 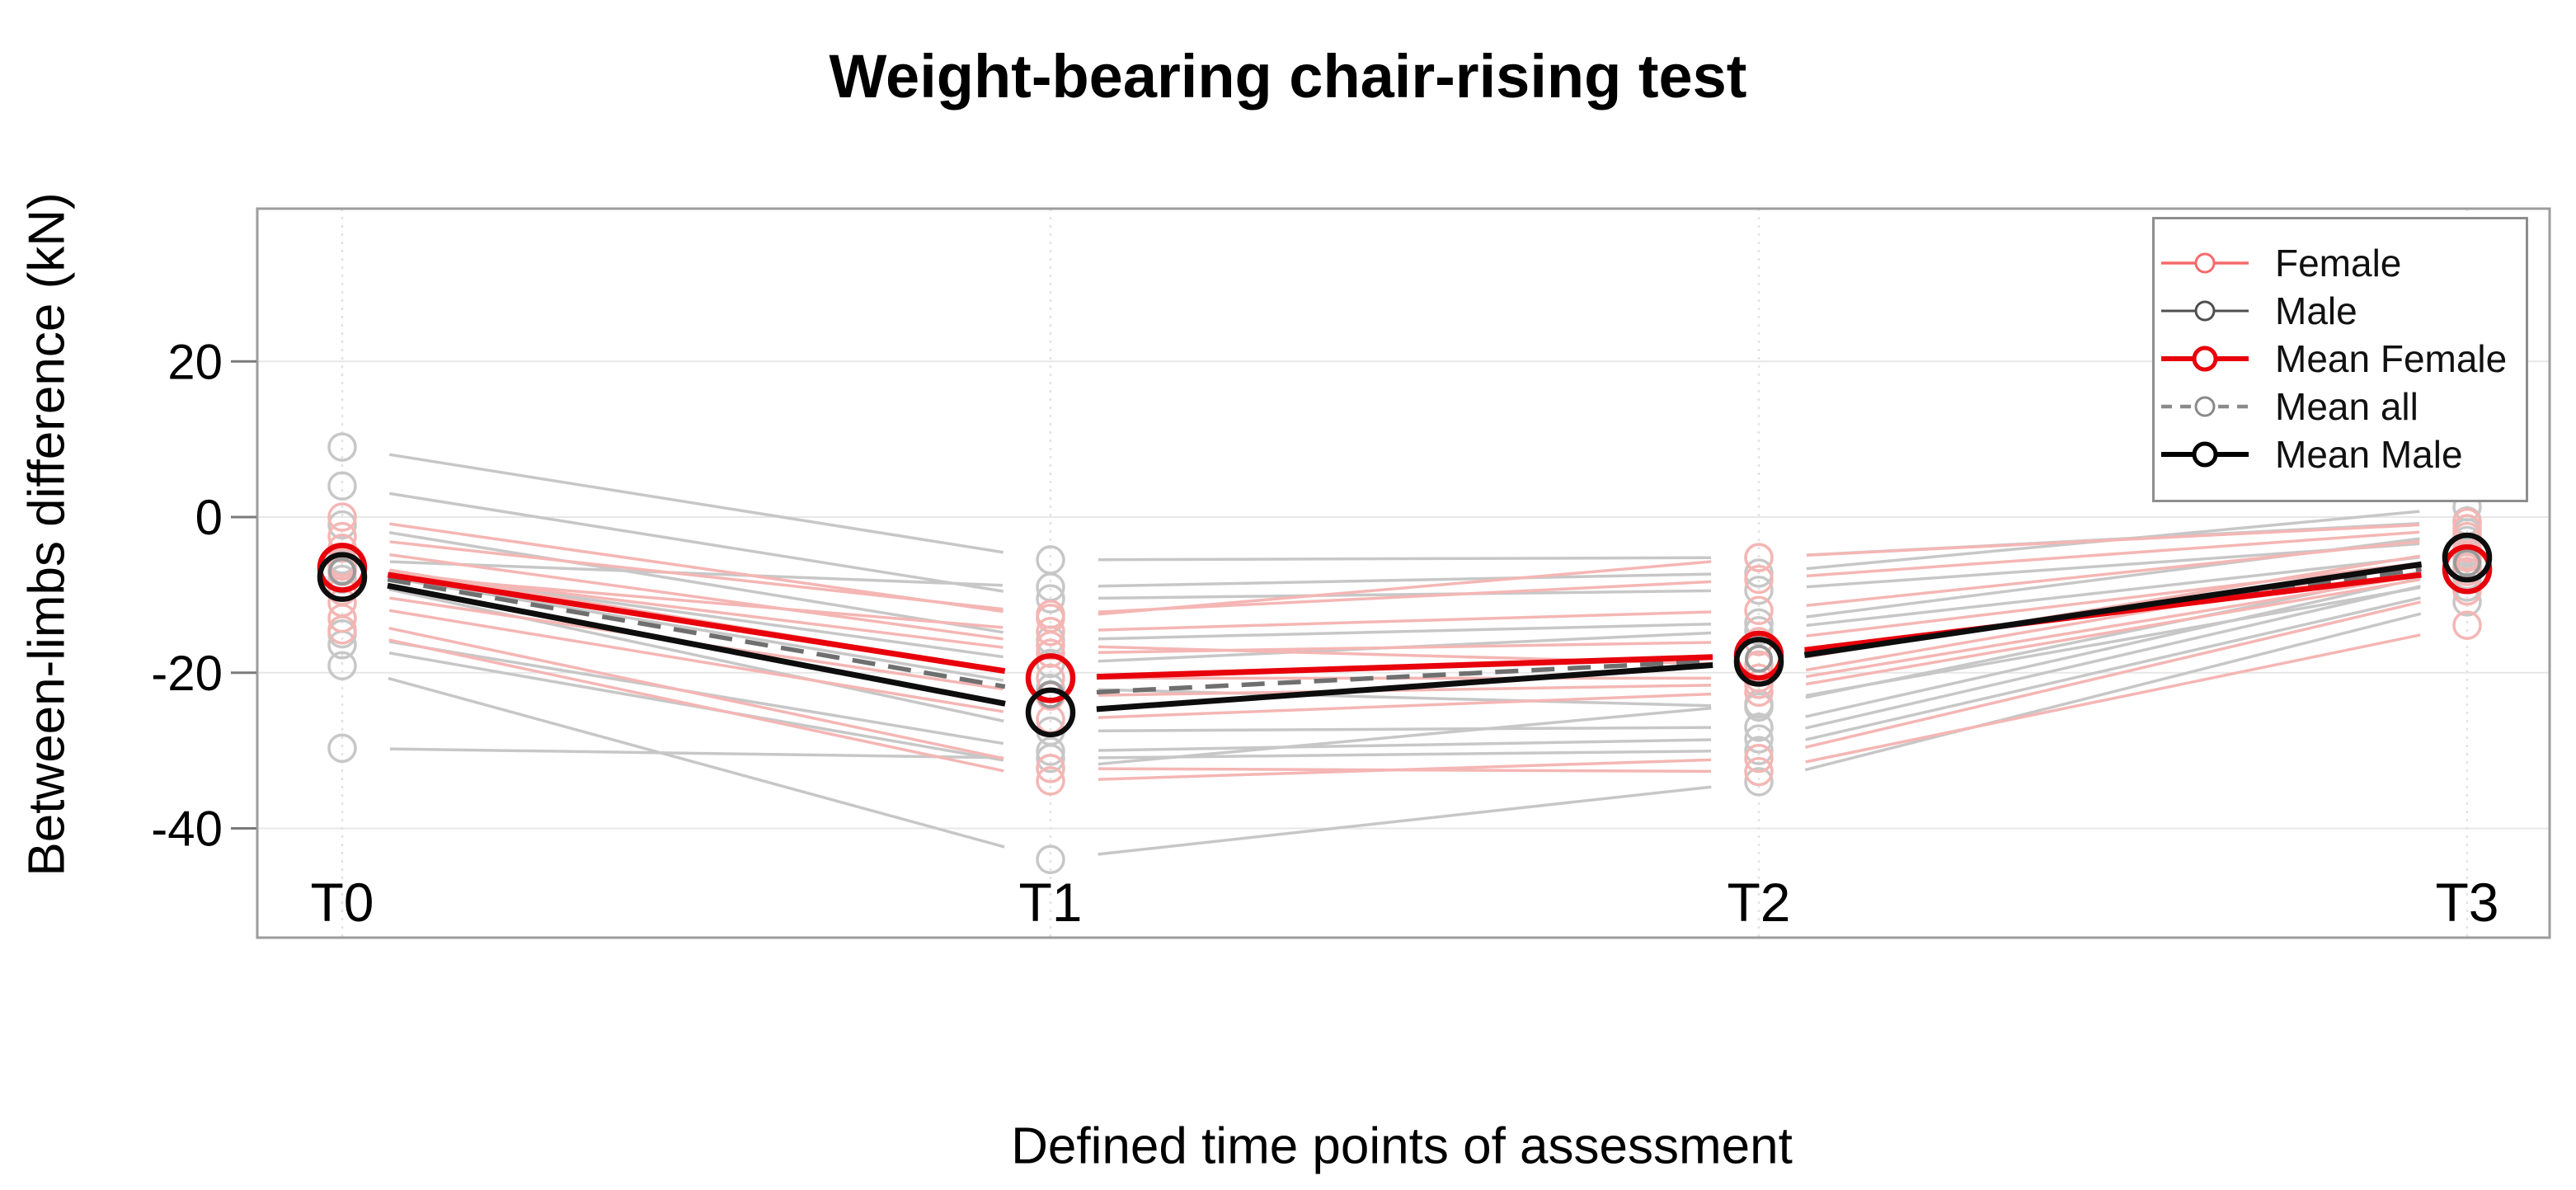 I want to click on mean-point-T1, so click(x=1050, y=678).